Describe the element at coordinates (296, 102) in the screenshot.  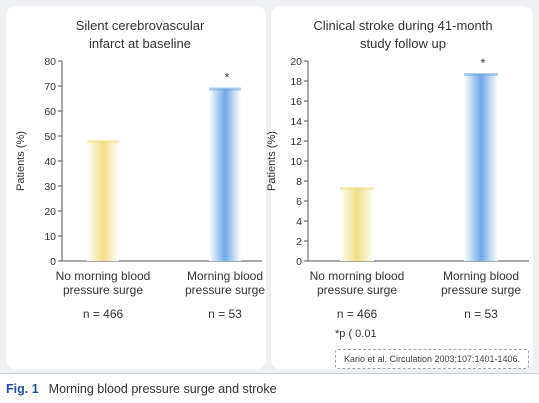
I see `y-tick-label: 16` at that location.